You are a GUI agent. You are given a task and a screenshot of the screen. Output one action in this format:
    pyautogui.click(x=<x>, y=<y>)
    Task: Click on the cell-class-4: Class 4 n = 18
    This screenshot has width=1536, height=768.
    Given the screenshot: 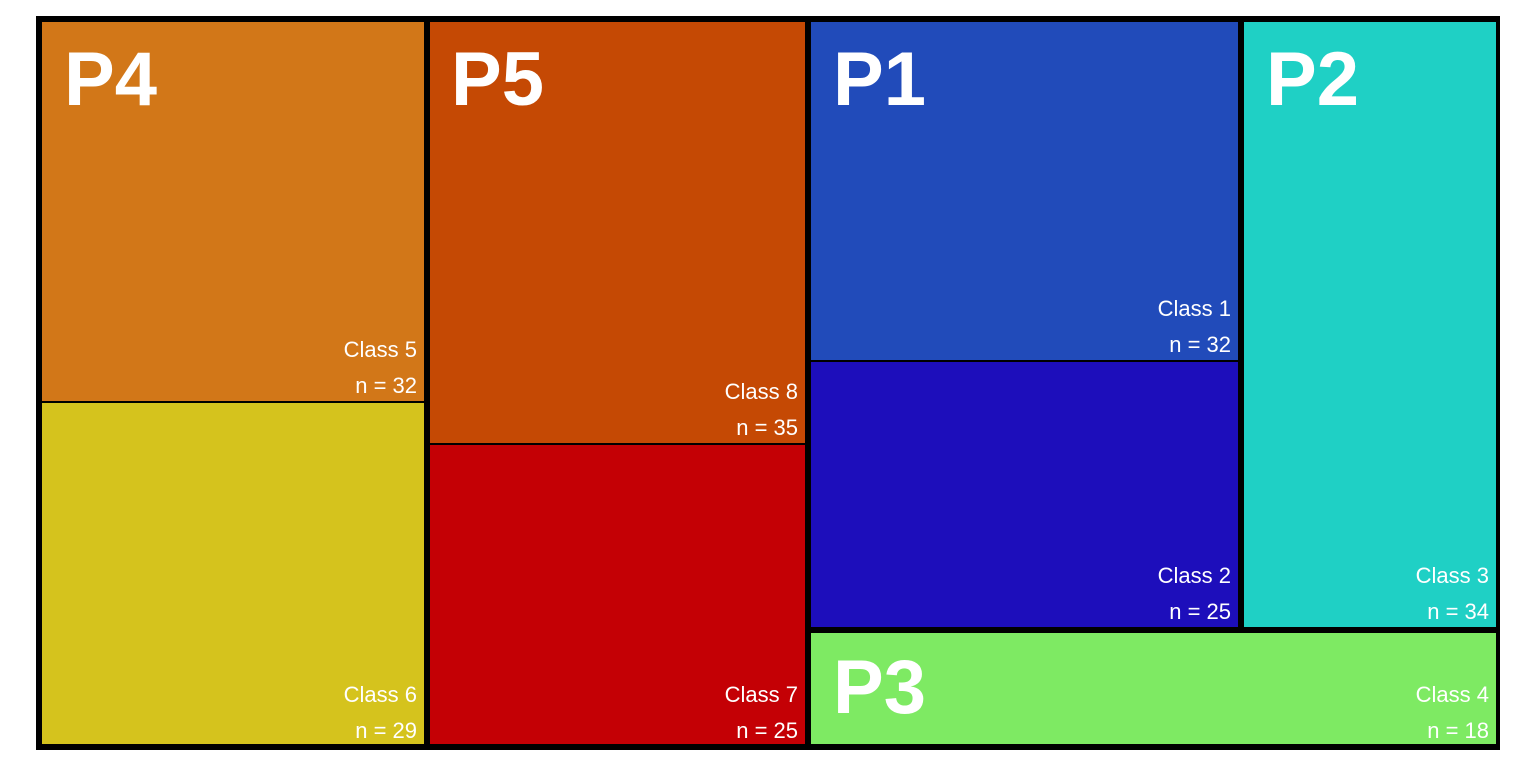 What is the action you would take?
    pyautogui.click(x=1153, y=689)
    